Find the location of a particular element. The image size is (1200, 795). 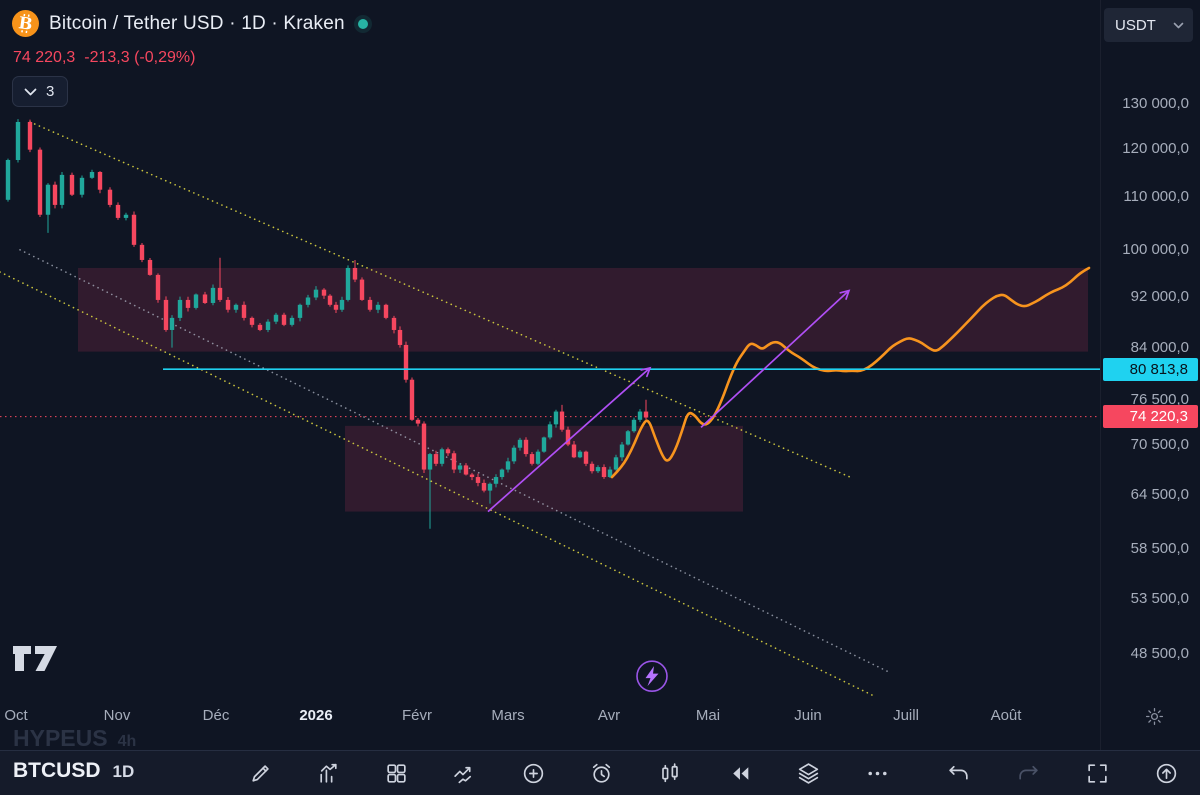

price-tick: 70 500,0 is located at coordinates (1159, 445).